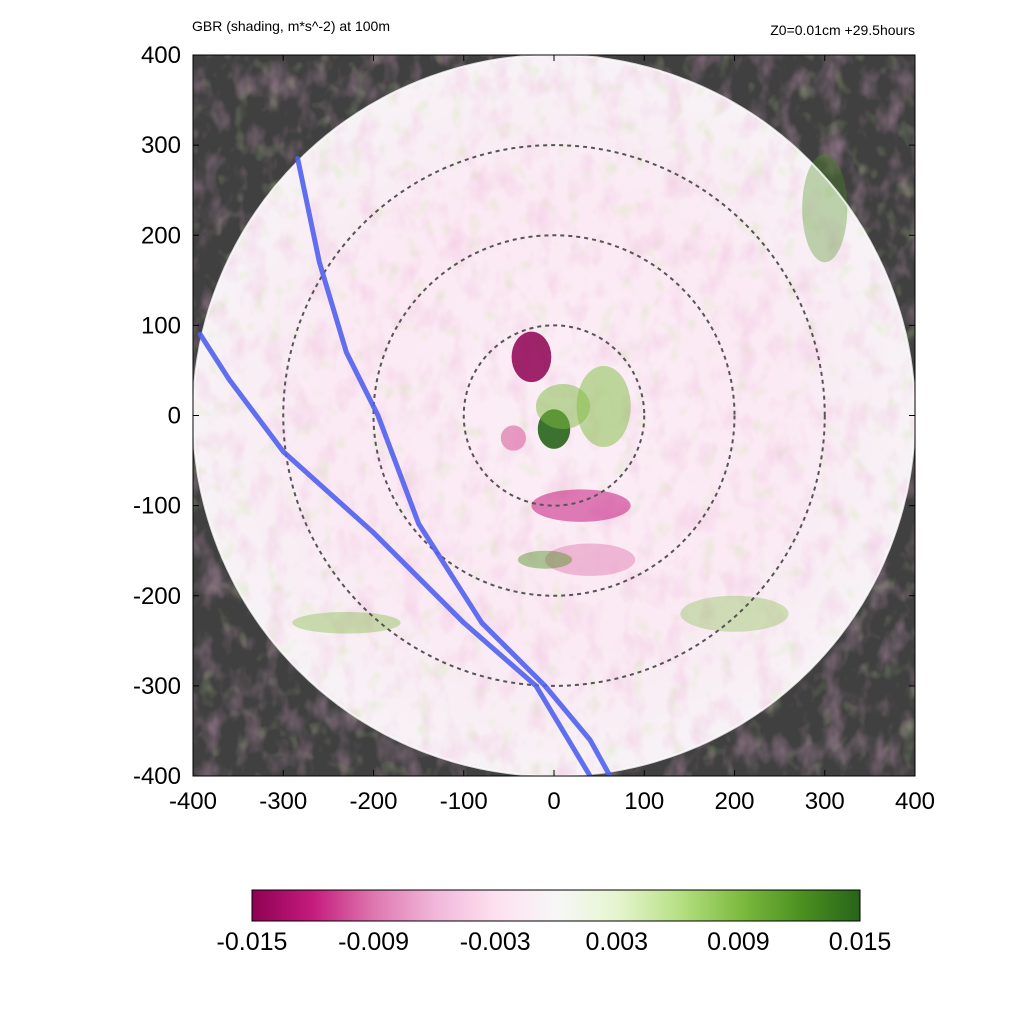  Describe the element at coordinates (193, 801) in the screenshot. I see `x-tick-label: -400` at that location.